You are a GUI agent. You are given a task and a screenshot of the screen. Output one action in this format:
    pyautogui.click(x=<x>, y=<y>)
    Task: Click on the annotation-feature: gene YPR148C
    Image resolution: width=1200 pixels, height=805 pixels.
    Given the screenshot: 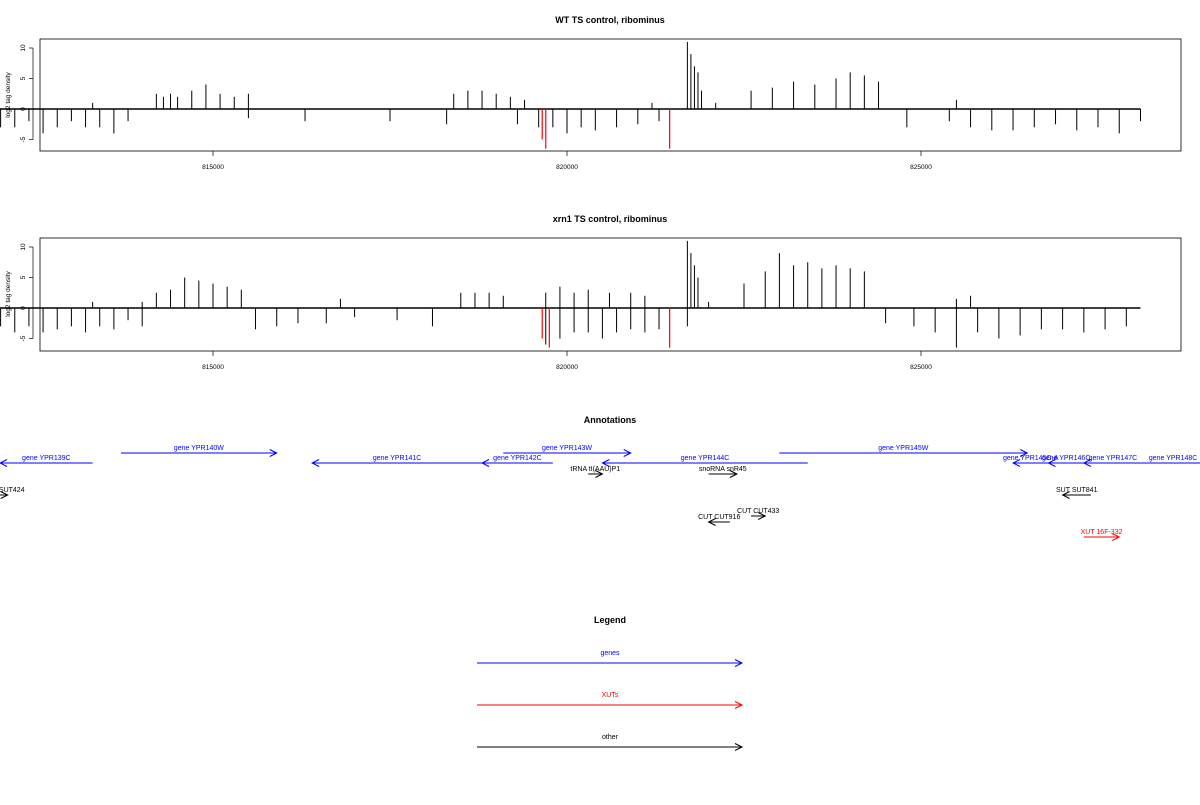 What is the action you would take?
    pyautogui.click(x=1171, y=459)
    